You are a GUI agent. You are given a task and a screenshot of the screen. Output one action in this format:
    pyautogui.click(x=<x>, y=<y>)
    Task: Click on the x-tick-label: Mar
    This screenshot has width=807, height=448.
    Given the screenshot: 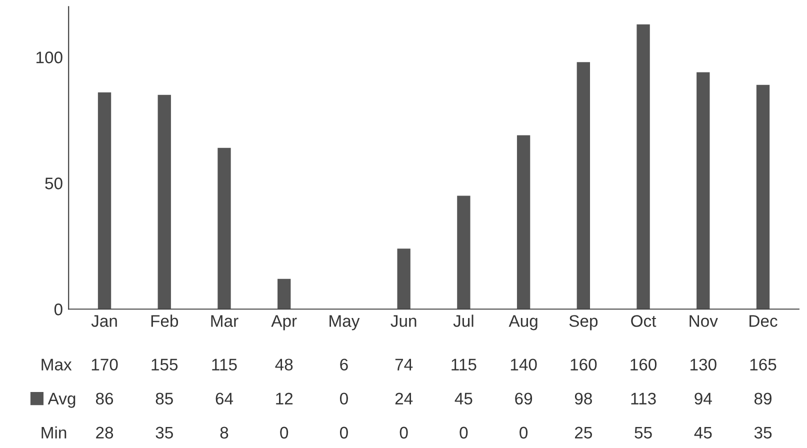 What is the action you would take?
    pyautogui.click(x=224, y=321)
    